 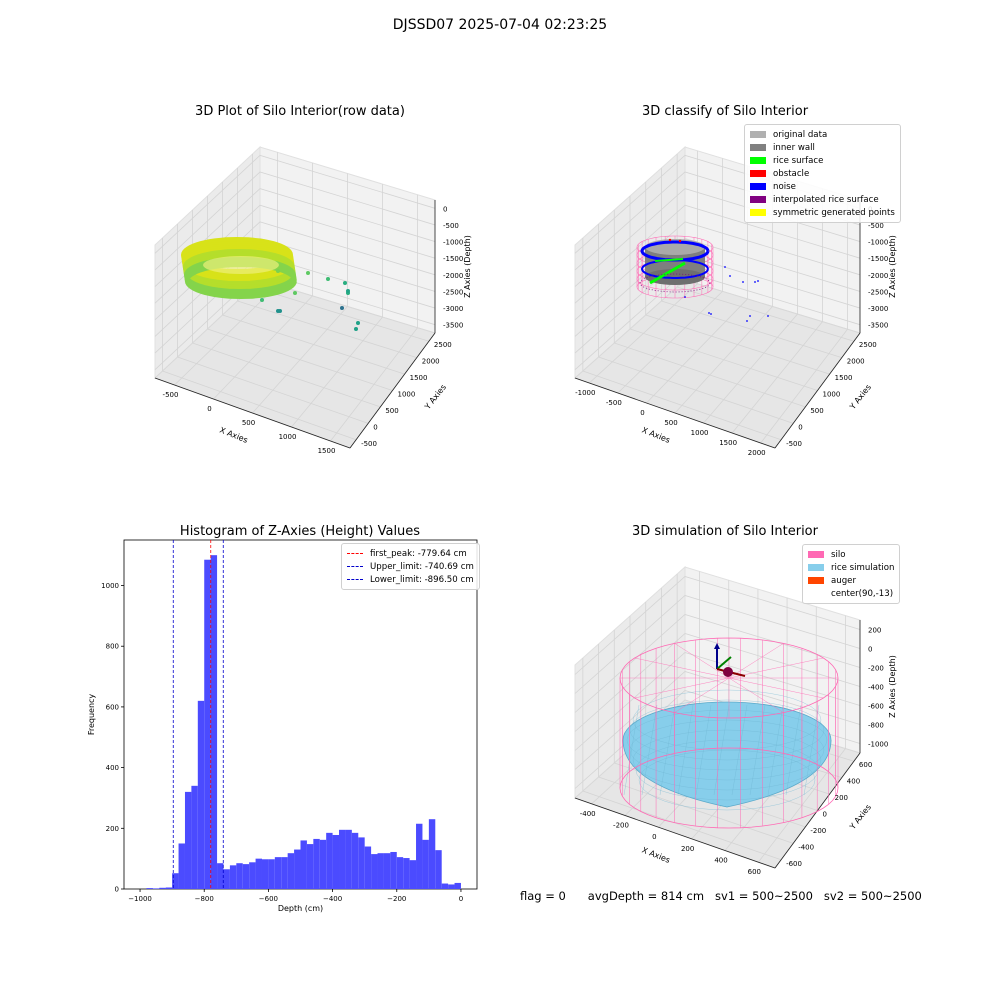 I want to click on classify-x-tick-label: 0, so click(x=642, y=413).